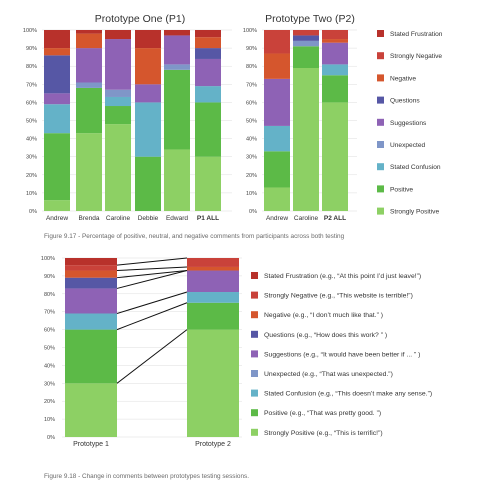 The image size is (500, 500). Describe the element at coordinates (380, 167) in the screenshot. I see `chart1-legend-swatch-stated-confusion` at that location.